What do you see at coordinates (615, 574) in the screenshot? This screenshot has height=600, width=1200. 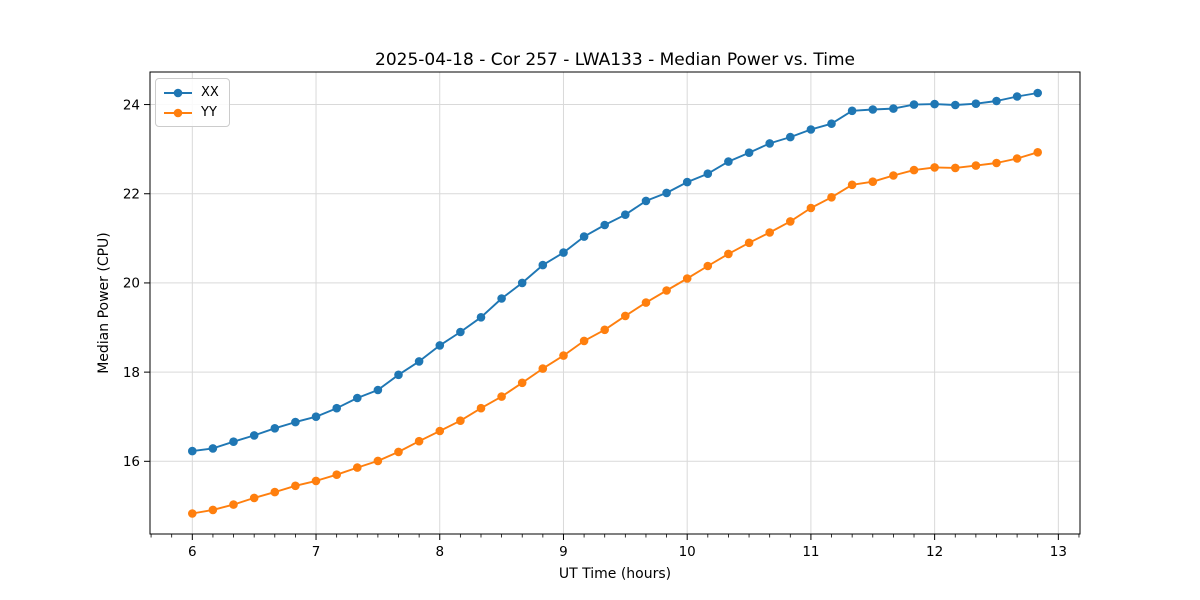 I see `x-axis-label: UT Time (hours)` at bounding box center [615, 574].